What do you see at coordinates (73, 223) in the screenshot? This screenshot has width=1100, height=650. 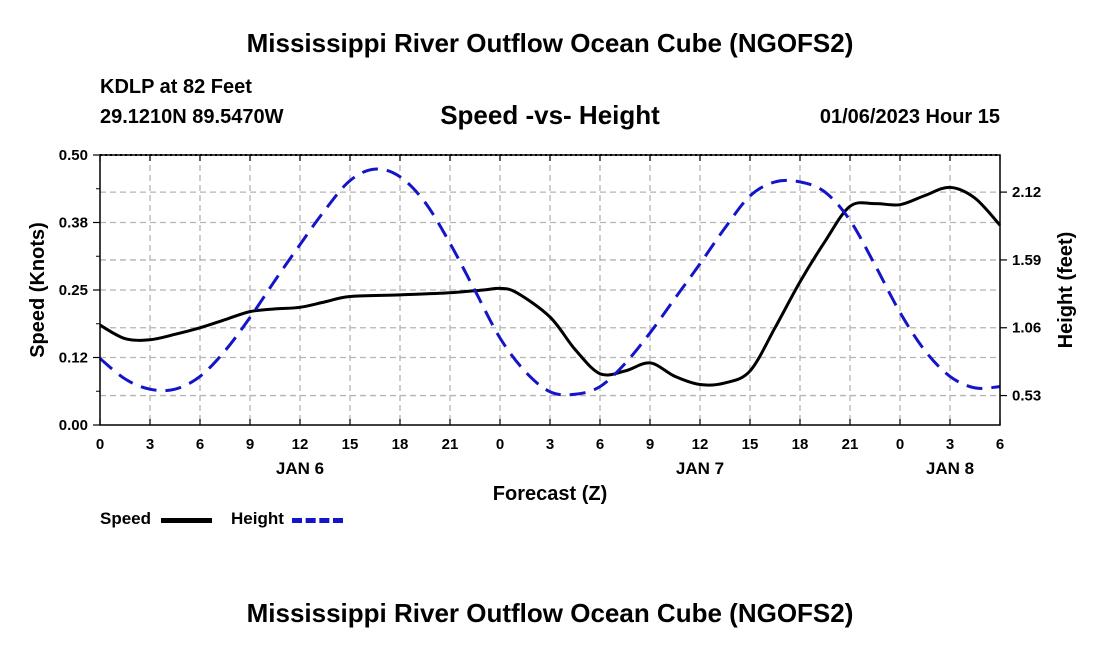 I see `y-tick-label: 0.38` at bounding box center [73, 223].